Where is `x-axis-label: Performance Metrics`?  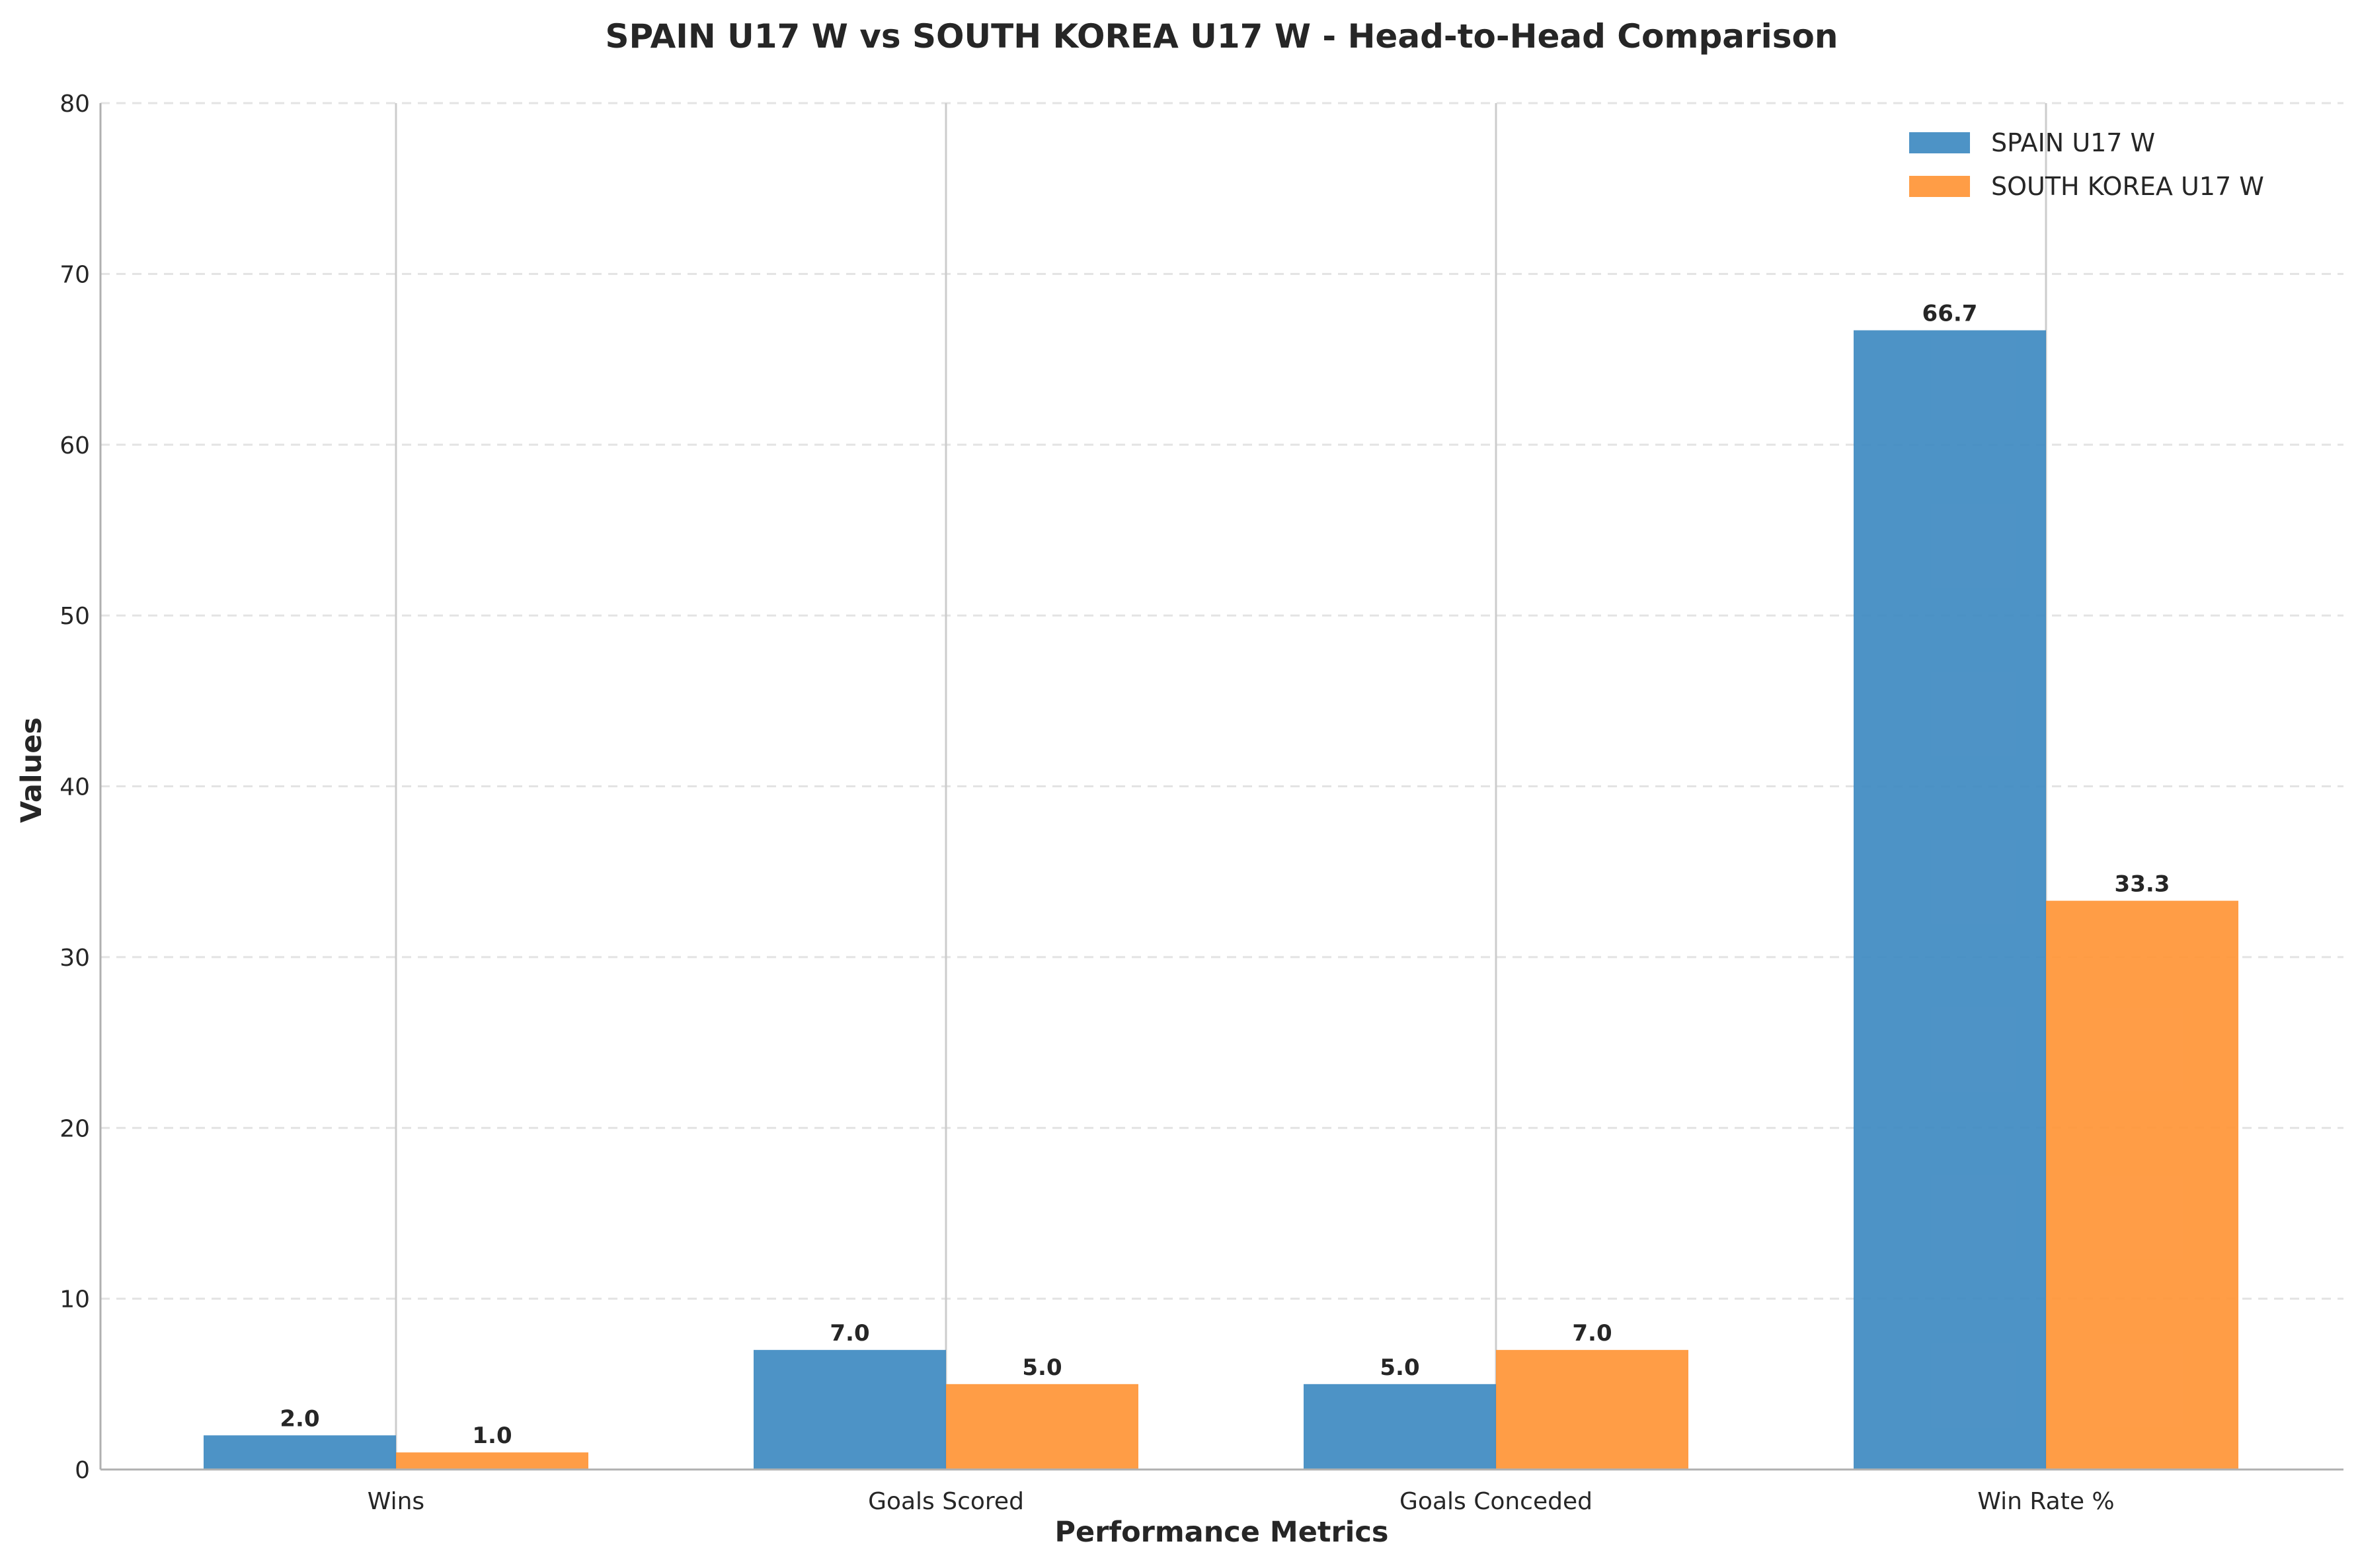 x-axis-label: Performance Metrics is located at coordinates (1222, 1532).